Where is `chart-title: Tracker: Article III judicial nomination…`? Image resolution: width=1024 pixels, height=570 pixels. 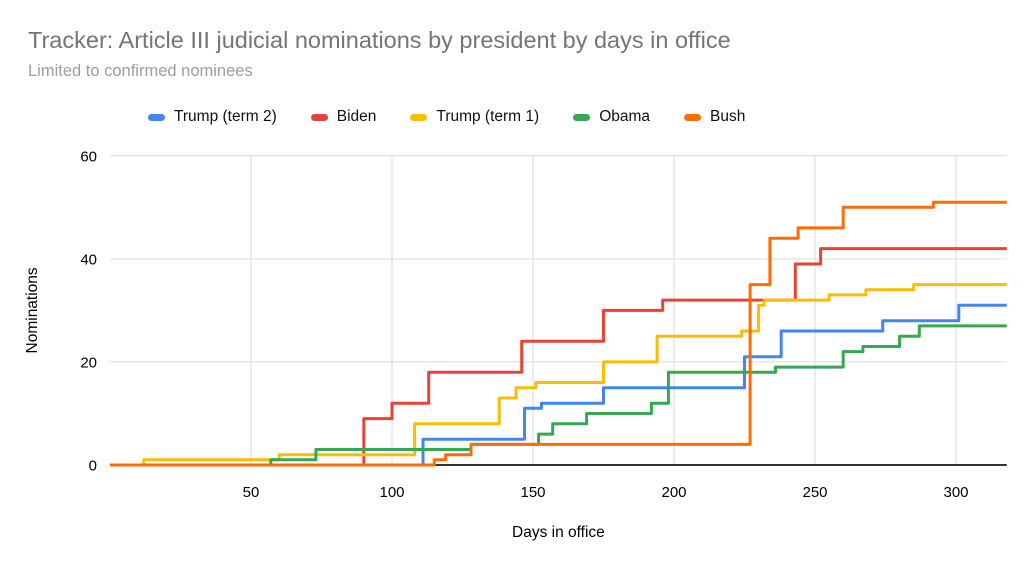 chart-title: Tracker: Article III judicial nomination… is located at coordinates (379, 40).